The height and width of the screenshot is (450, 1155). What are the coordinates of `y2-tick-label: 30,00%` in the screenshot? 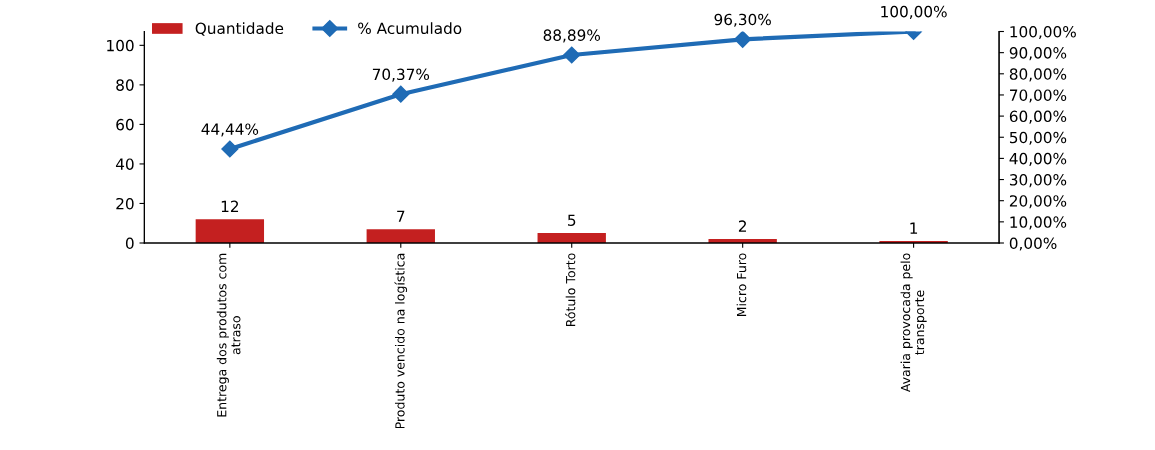 It's located at (1038, 181).